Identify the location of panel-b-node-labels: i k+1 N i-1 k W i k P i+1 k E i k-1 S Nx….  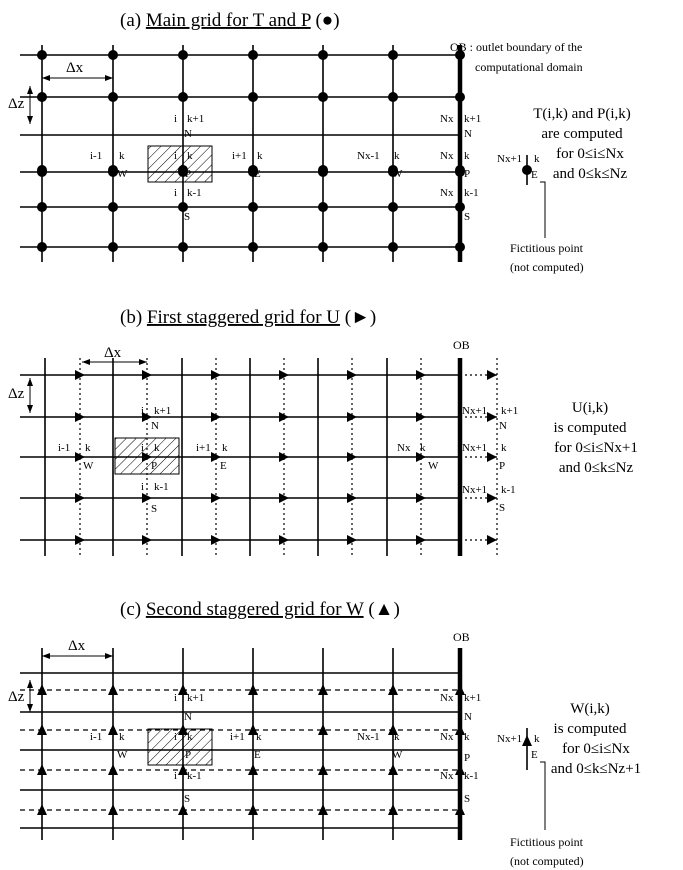
(288, 460).